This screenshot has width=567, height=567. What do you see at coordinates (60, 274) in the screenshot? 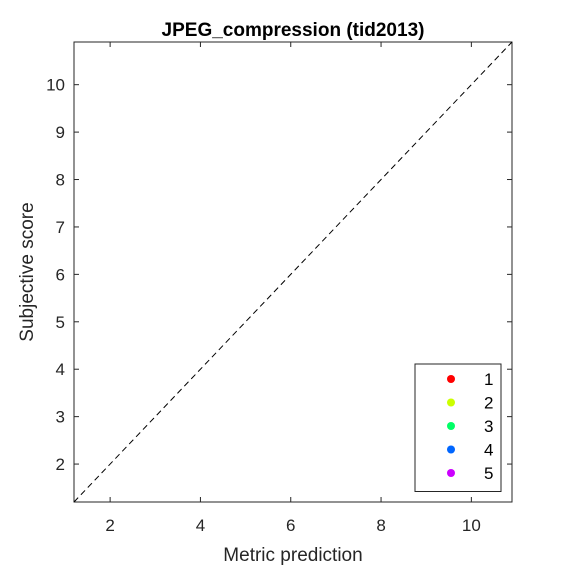
I see `y-tick-label: 6` at bounding box center [60, 274].